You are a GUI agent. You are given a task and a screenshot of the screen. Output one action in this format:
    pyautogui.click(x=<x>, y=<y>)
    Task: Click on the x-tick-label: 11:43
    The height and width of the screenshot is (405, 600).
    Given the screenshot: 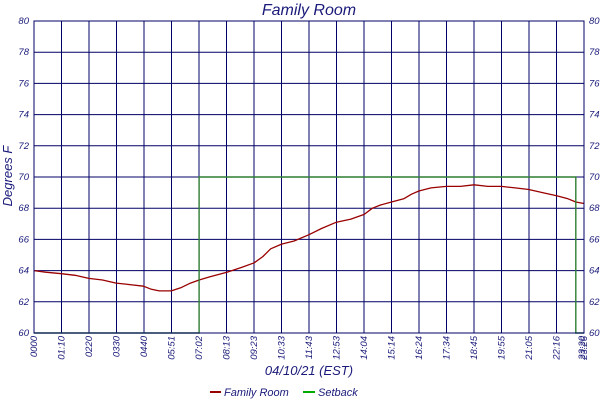 What is the action you would take?
    pyautogui.click(x=309, y=347)
    